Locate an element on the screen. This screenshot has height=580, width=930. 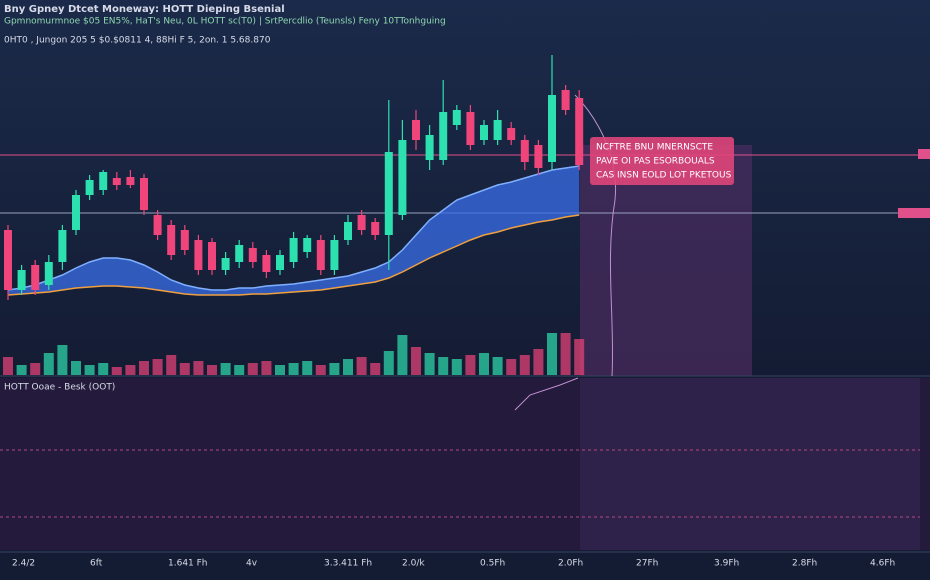
x-tick-label: 4.6Fh is located at coordinates (882, 564).